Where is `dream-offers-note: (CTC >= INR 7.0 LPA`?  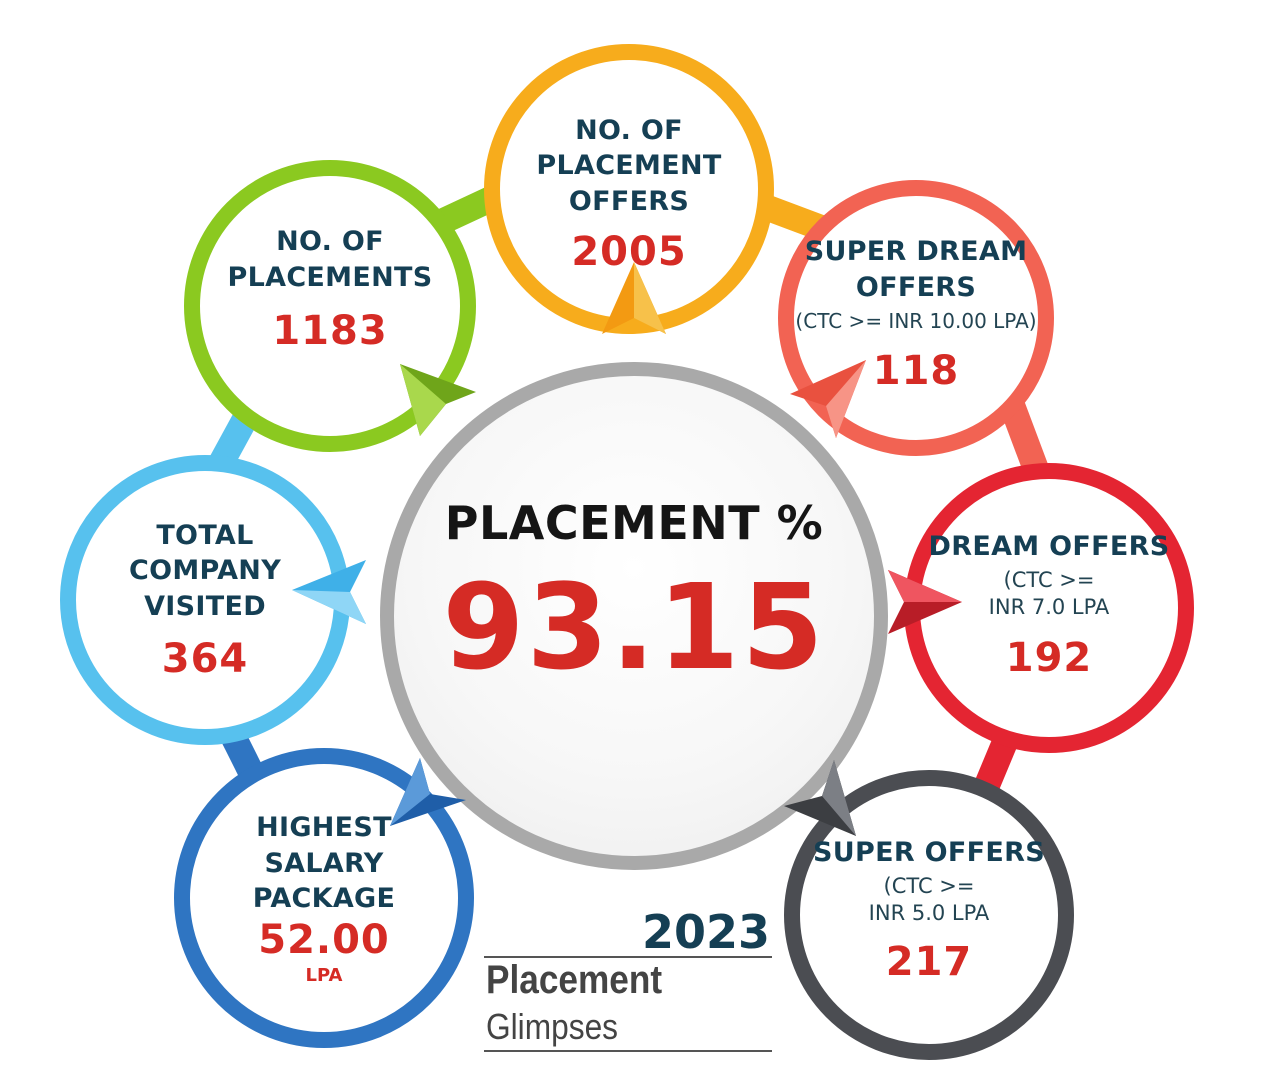 dream-offers-note: (CTC >= INR 7.0 LPA is located at coordinates (1049, 593).